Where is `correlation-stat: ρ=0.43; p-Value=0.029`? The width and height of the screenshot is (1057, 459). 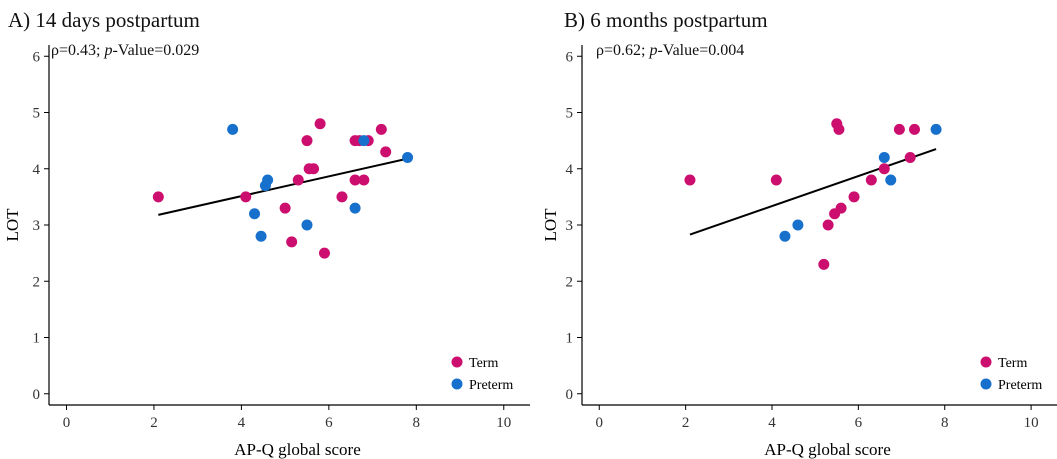 correlation-stat: ρ=0.43; p-Value=0.029 is located at coordinates (125, 51).